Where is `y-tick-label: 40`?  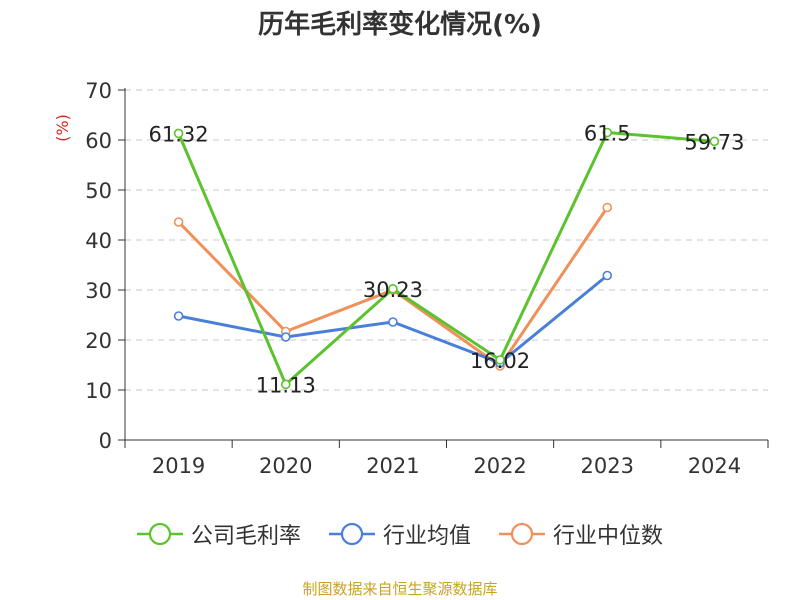
y-tick-label: 40 is located at coordinates (98, 241).